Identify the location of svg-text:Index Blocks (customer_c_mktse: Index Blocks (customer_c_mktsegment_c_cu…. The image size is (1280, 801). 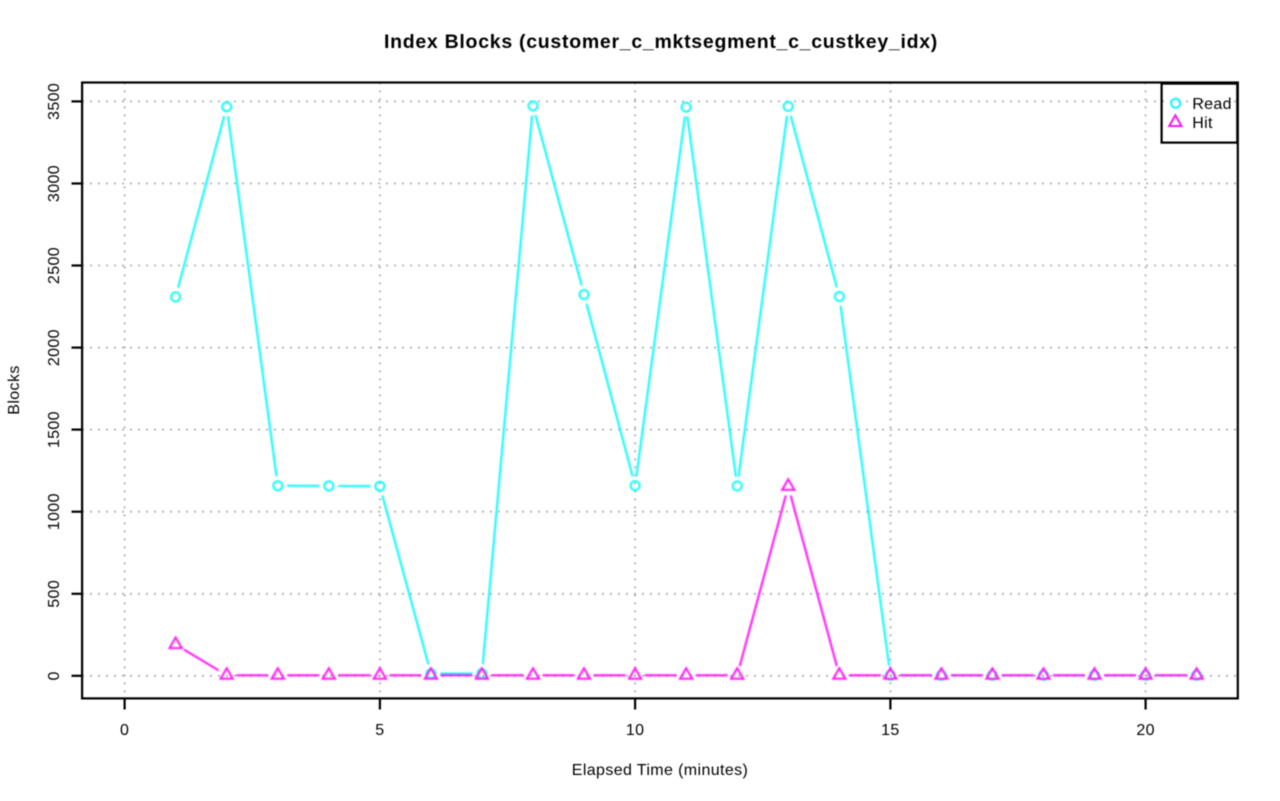
(661, 42).